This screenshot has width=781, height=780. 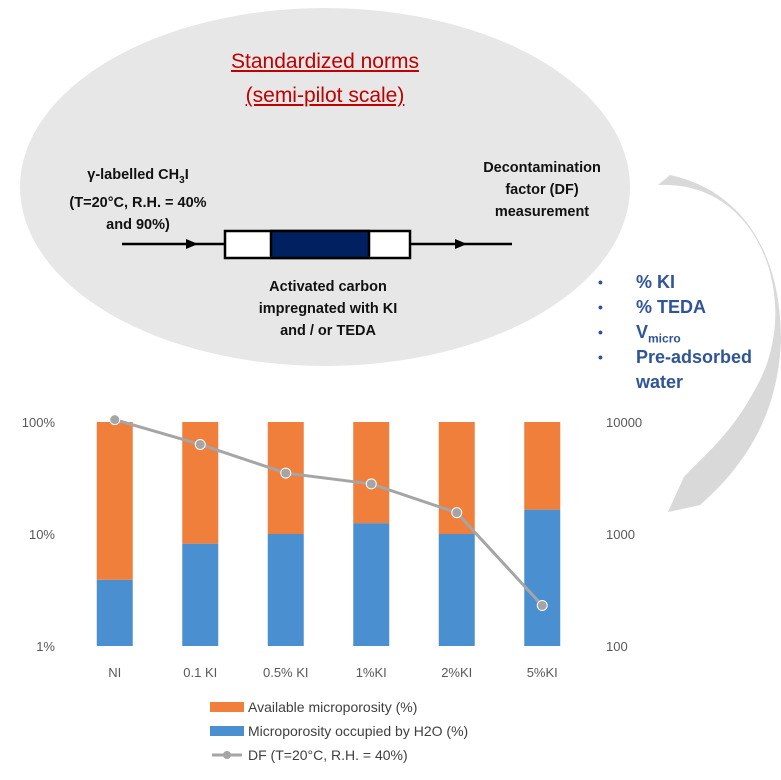 What do you see at coordinates (200, 672) in the screenshot?
I see `x-tick-label: 0.1 KI` at bounding box center [200, 672].